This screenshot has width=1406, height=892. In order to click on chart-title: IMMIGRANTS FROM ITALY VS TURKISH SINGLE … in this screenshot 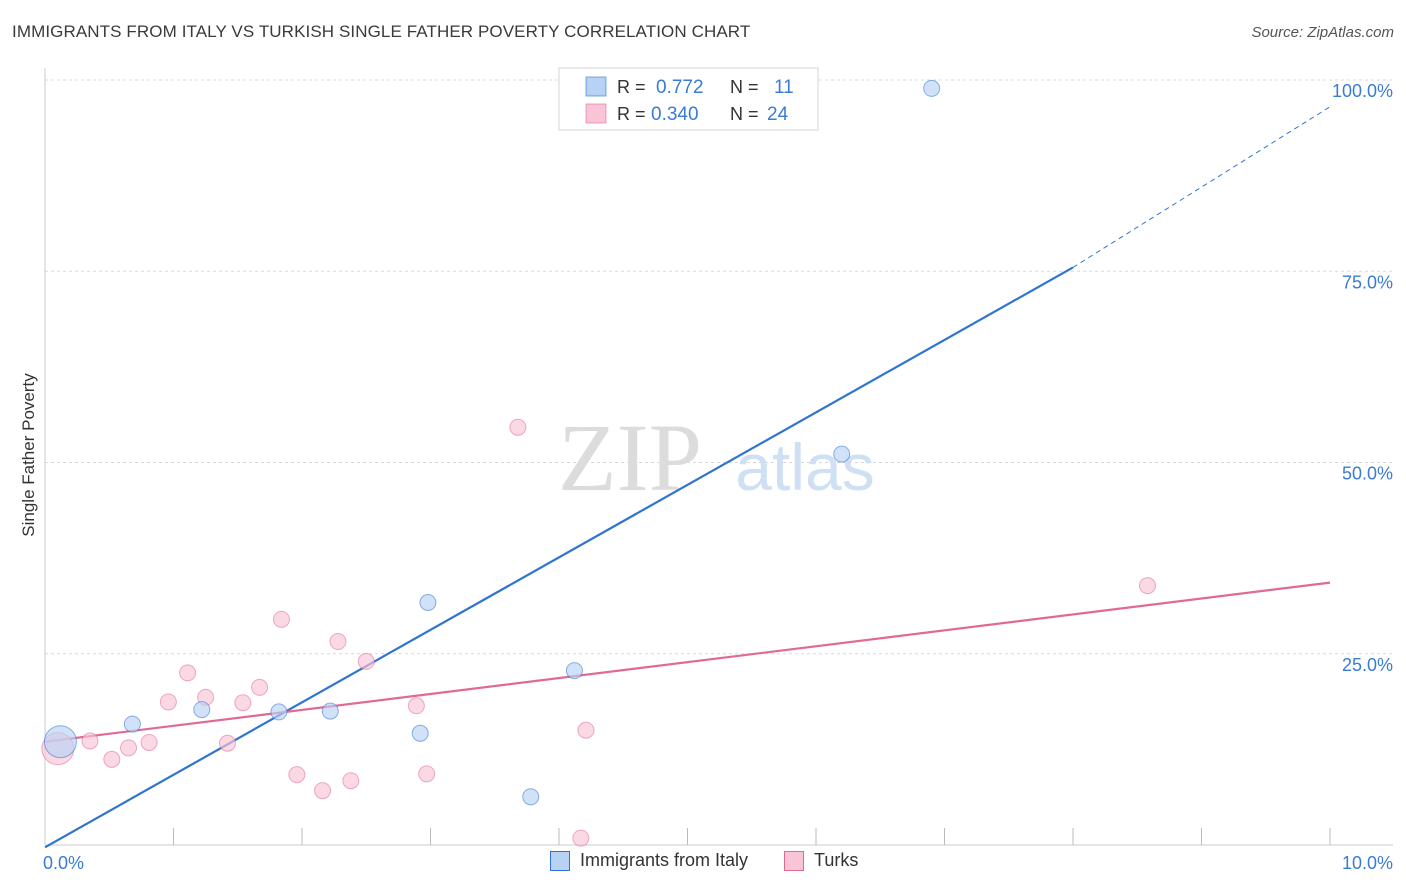, I will do `click(381, 31)`.